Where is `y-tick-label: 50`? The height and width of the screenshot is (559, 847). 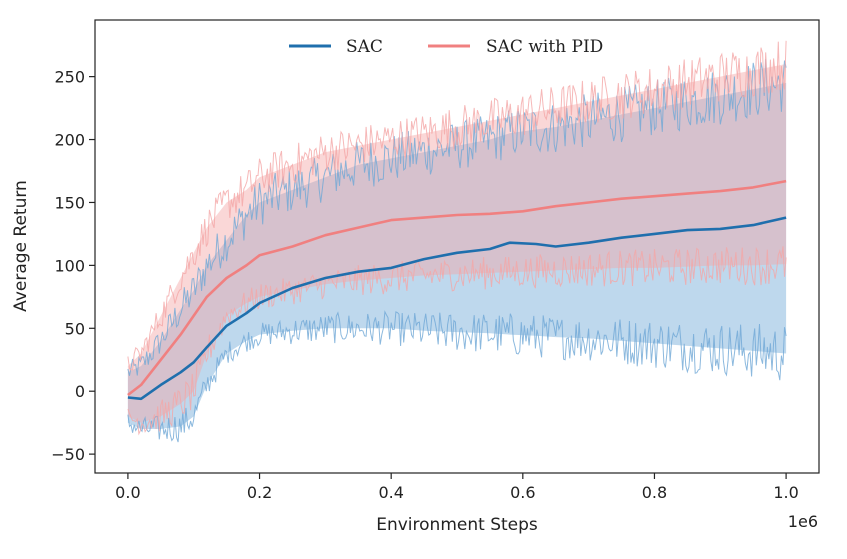 y-tick-label: 50 is located at coordinates (75, 328).